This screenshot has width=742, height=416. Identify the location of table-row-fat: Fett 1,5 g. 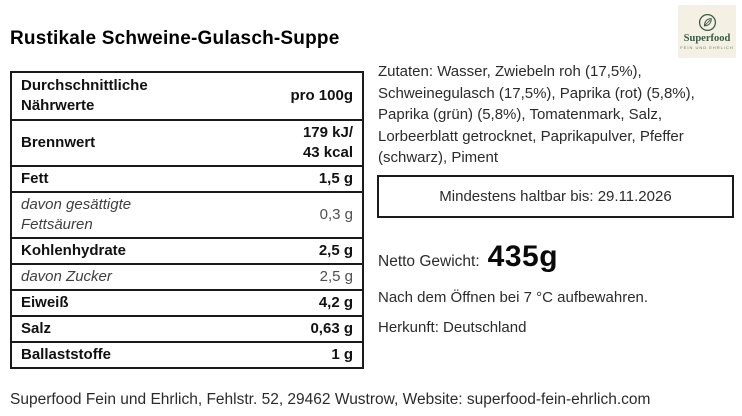
(187, 179).